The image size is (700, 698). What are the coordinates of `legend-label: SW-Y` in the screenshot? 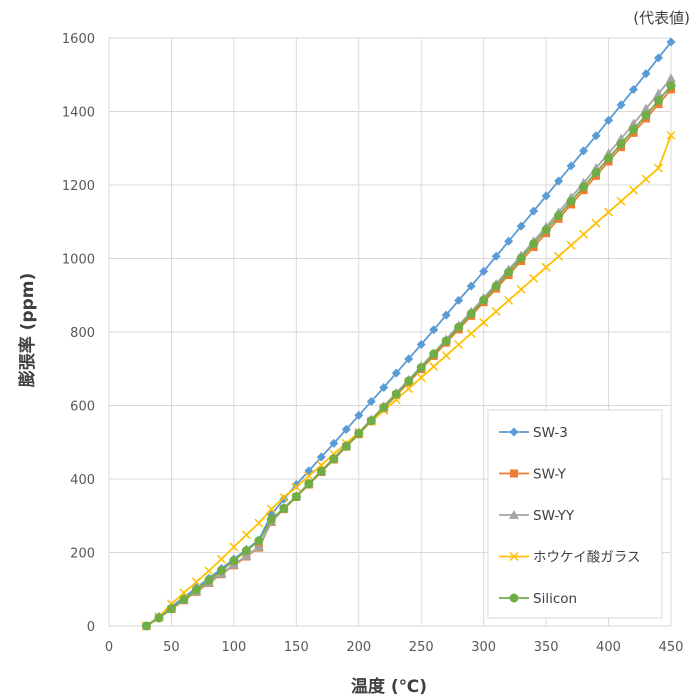 It's located at (550, 475).